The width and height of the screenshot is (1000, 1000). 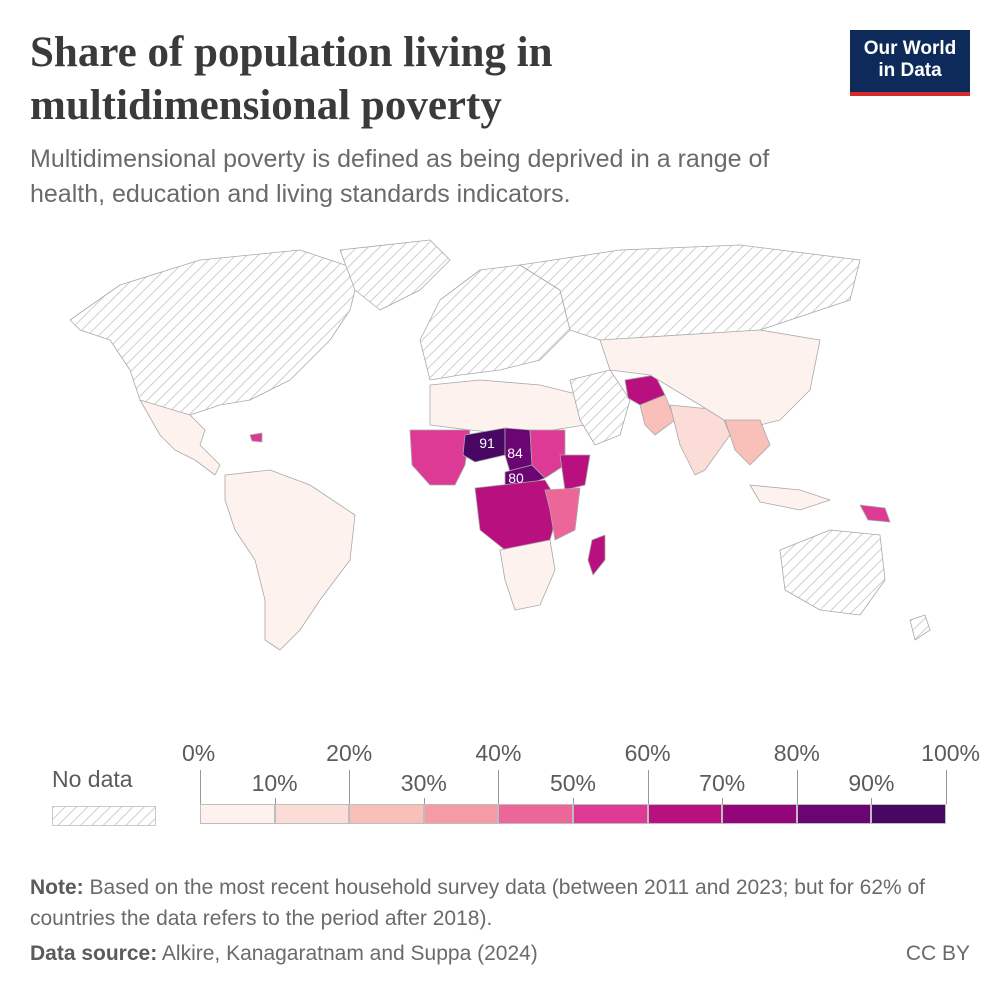 I want to click on legend-tick-bottom: 10%, so click(x=274, y=783).